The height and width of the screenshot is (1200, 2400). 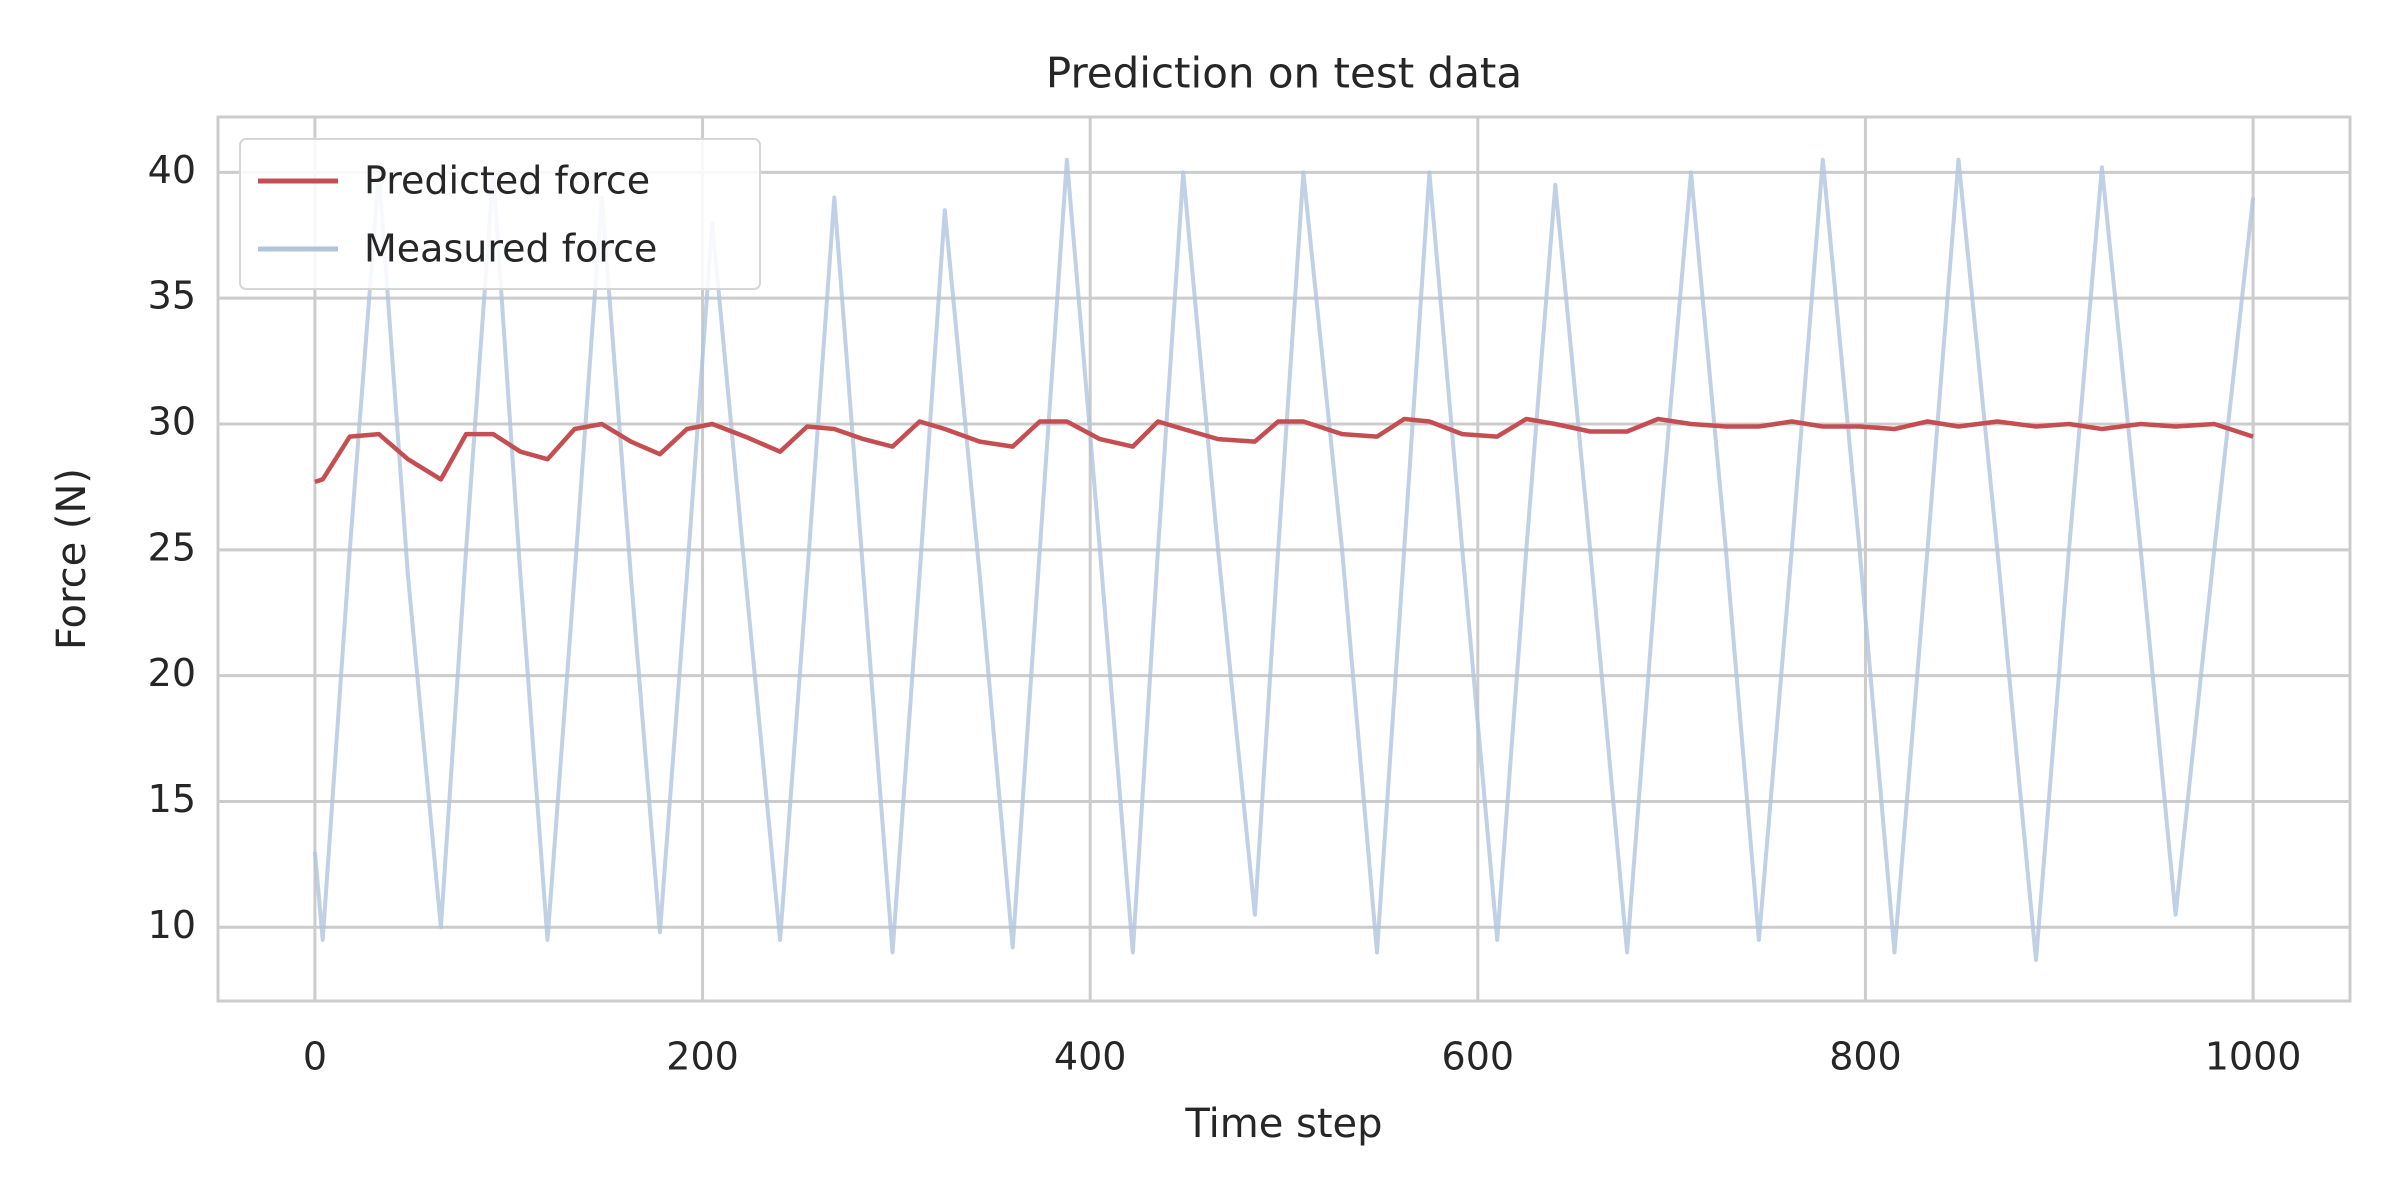 I want to click on legend-box, so click(x=500, y=214).